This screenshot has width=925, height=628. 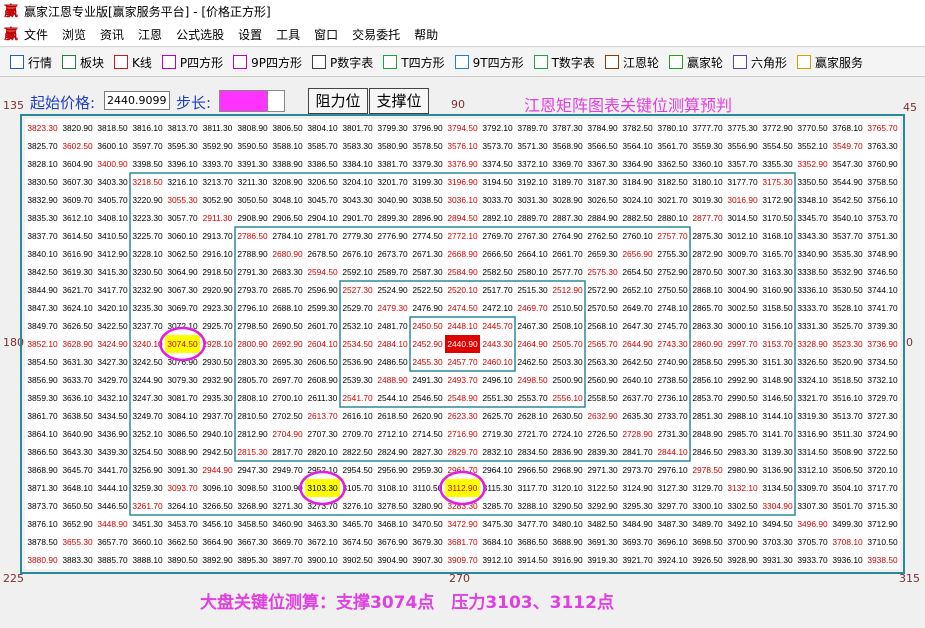 I want to click on toolbar-button: T数字表, so click(x=564, y=62).